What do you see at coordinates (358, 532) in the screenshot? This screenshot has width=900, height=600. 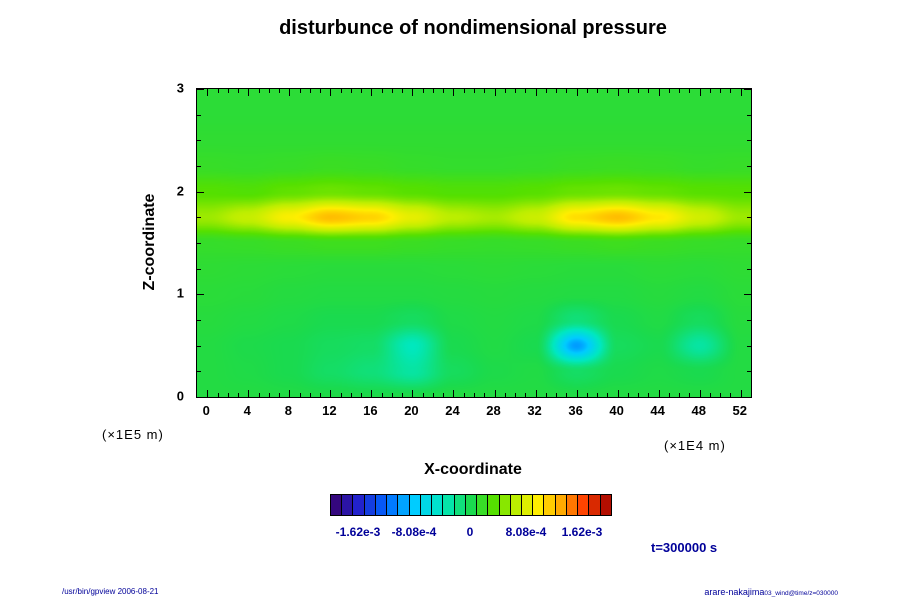 I see `colorbar-tick-label: -1.62e-3` at bounding box center [358, 532].